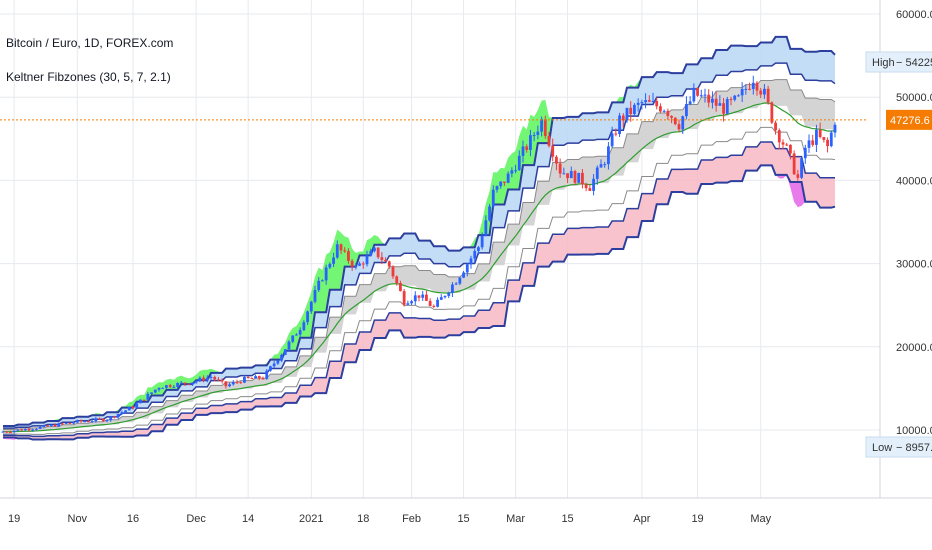 Image resolution: width=932 pixels, height=550 pixels. I want to click on low-tag-value: − 8957.3, so click(914, 448).